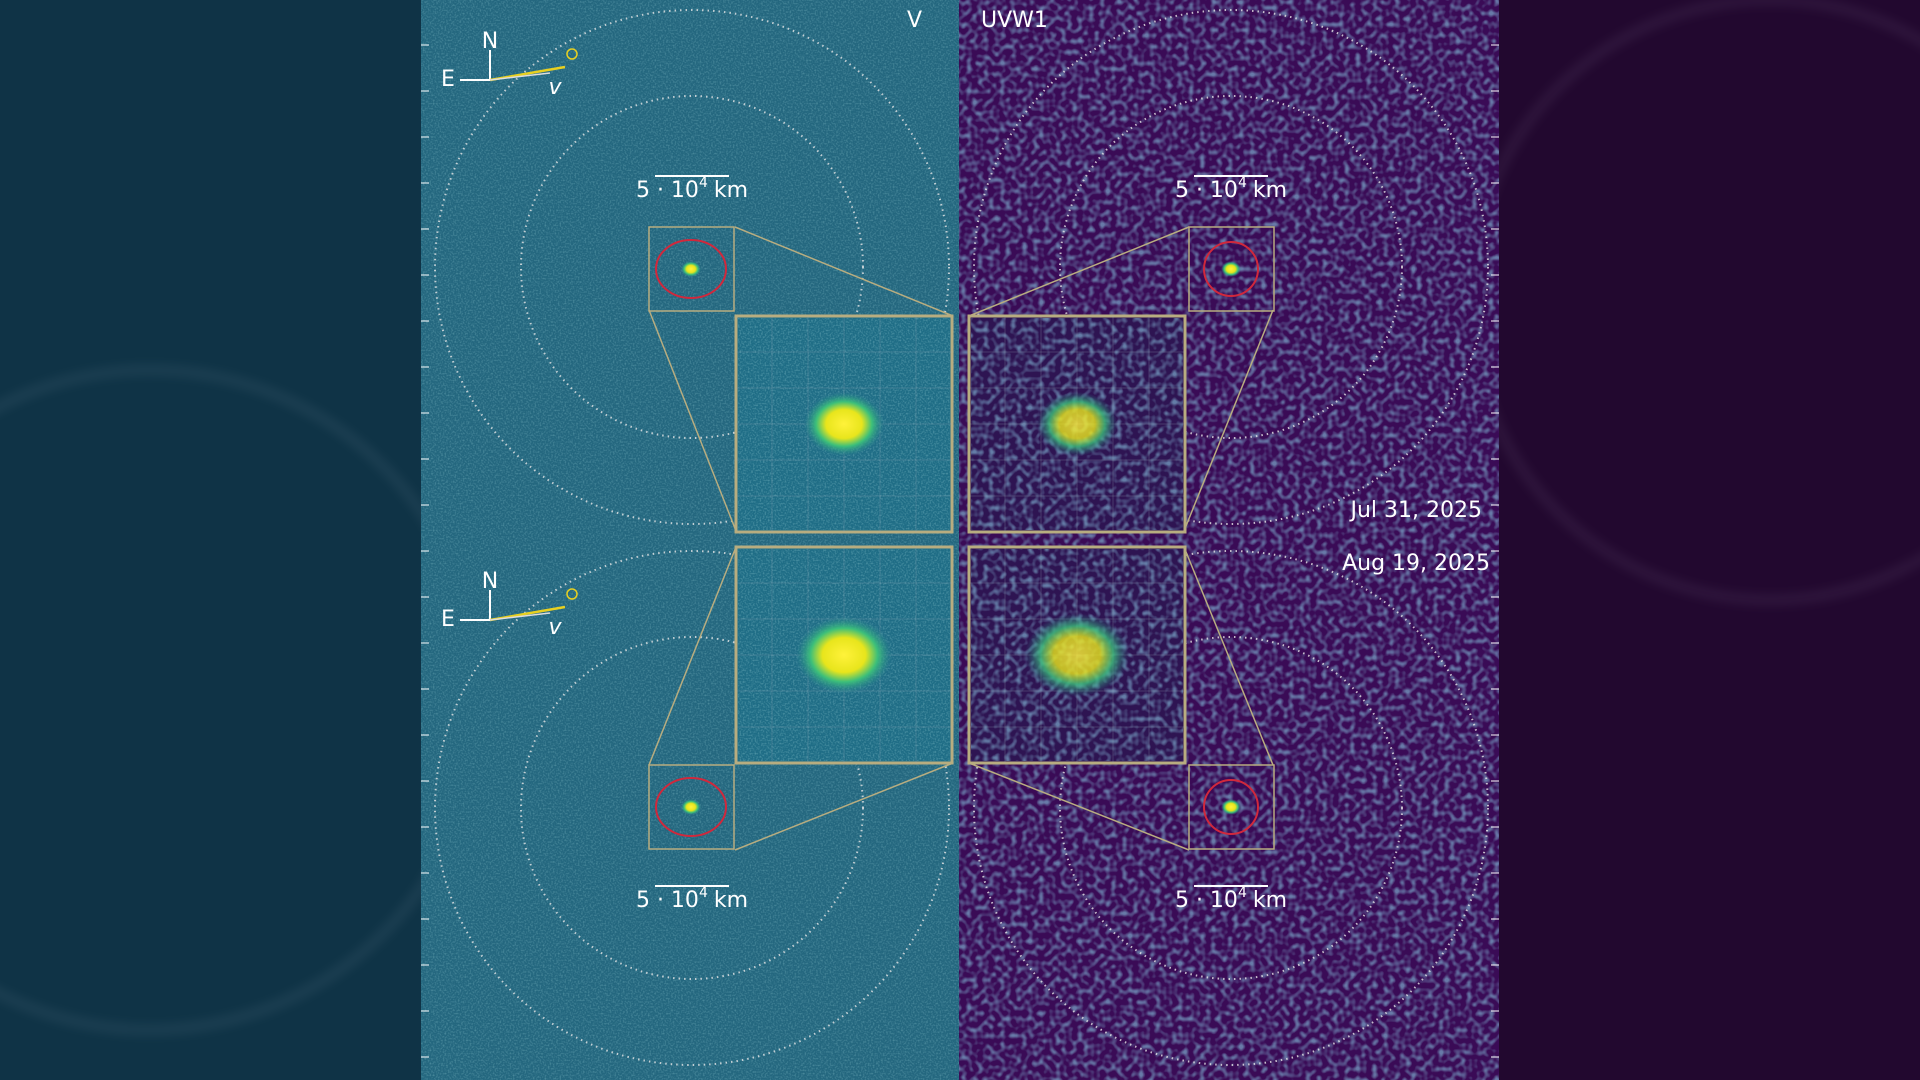  Describe the element at coordinates (1415, 510) in the screenshot. I see `date-label: Jul 31, 2025` at that location.